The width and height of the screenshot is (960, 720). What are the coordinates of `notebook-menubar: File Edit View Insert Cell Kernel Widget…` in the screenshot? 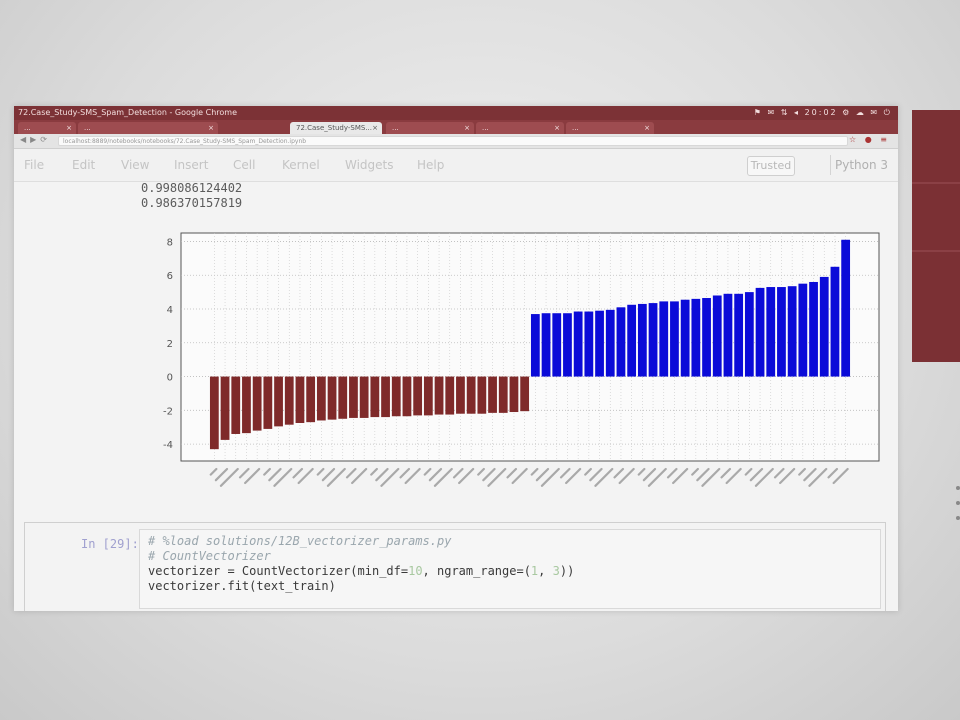 It's located at (456, 165).